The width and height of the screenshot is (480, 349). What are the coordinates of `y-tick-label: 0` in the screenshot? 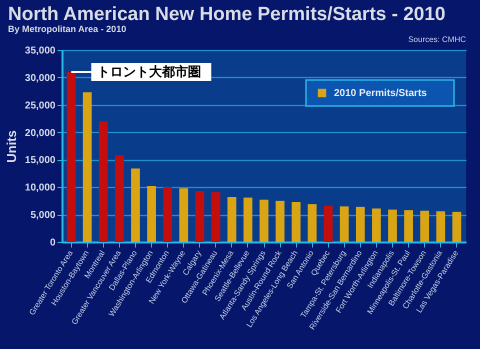 It's located at (53, 243).